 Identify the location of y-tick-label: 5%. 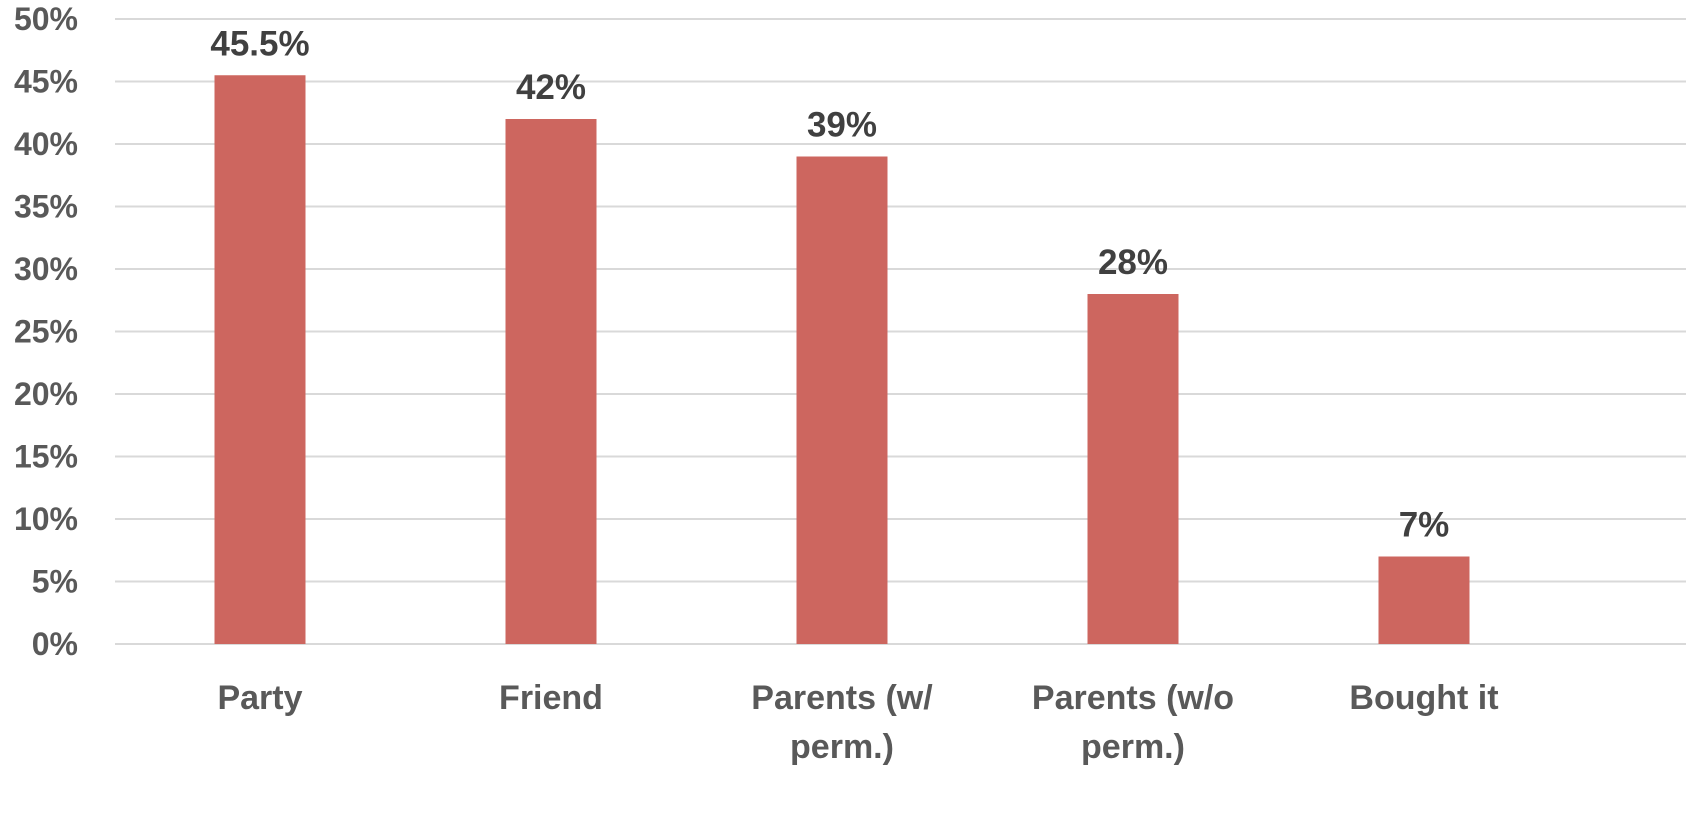
(55, 582).